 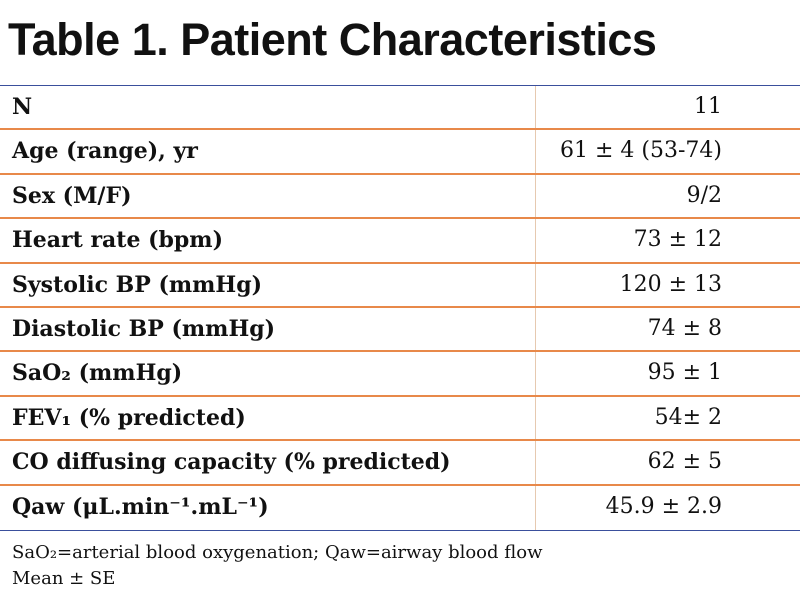 What do you see at coordinates (677, 240) in the screenshot?
I see `row-value: 73 ± 12` at bounding box center [677, 240].